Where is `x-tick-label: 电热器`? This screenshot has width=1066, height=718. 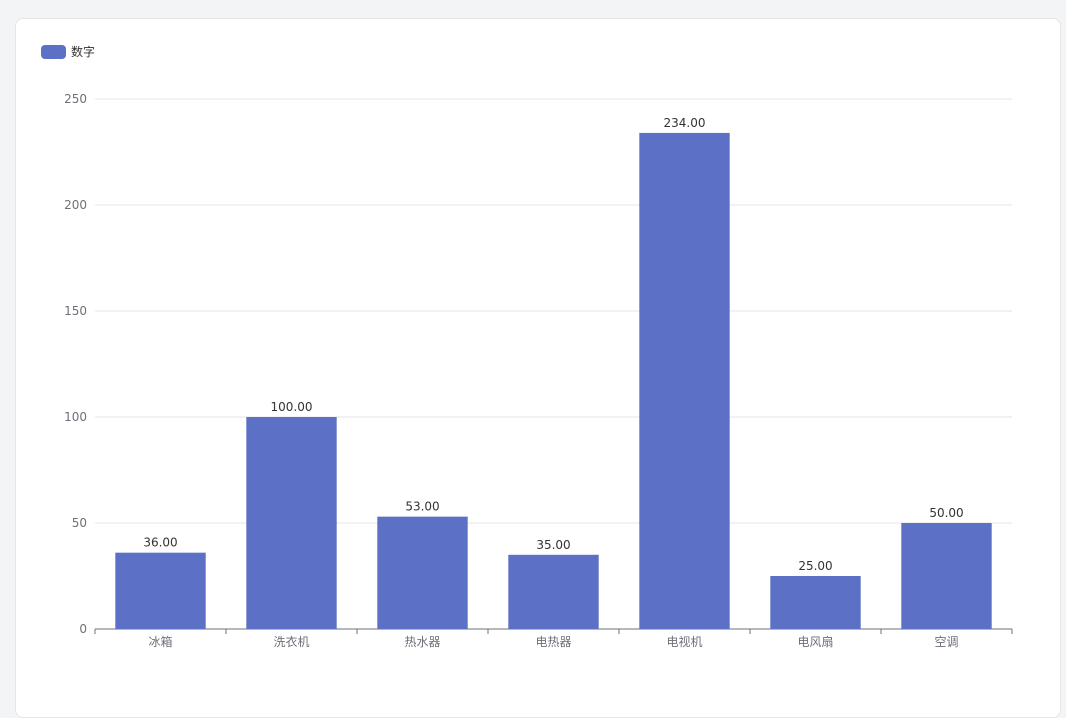 x-tick-label: 电热器 is located at coordinates (553, 642).